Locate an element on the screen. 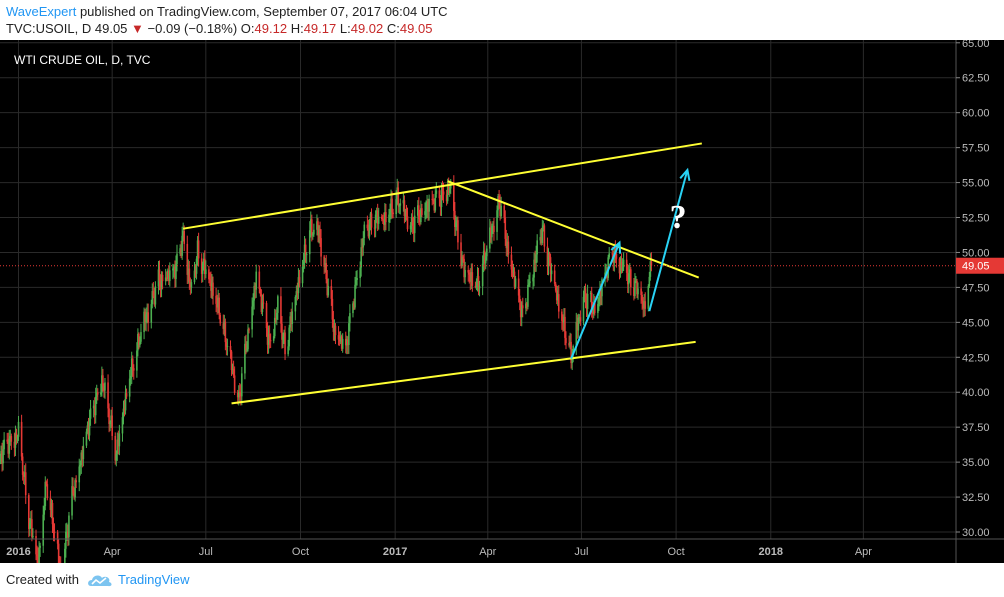 This screenshot has width=1004, height=597. ohlc-high-label: H: is located at coordinates (297, 28).